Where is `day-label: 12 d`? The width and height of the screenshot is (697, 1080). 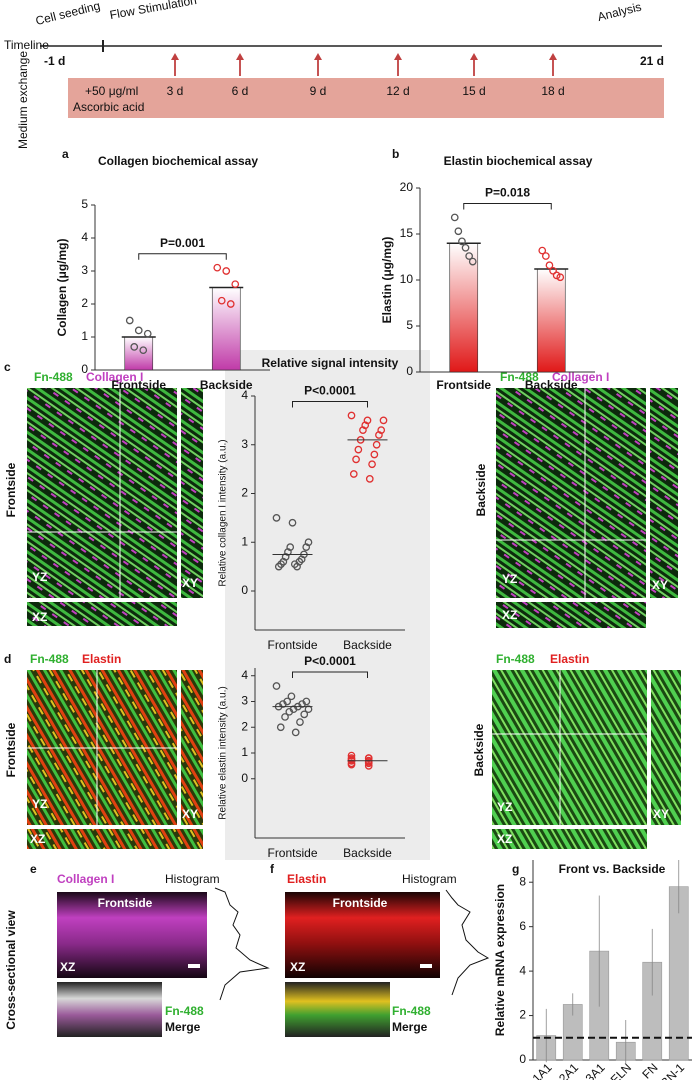
day-label: 12 d is located at coordinates (397, 91).